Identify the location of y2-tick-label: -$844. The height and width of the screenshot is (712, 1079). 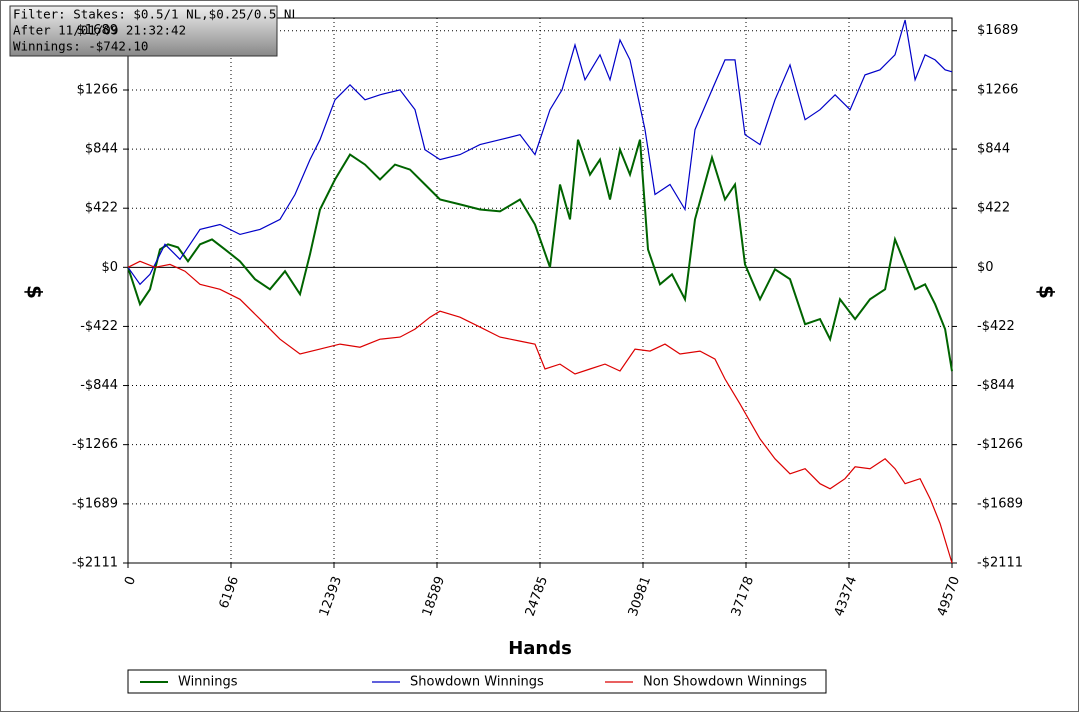
(996, 385).